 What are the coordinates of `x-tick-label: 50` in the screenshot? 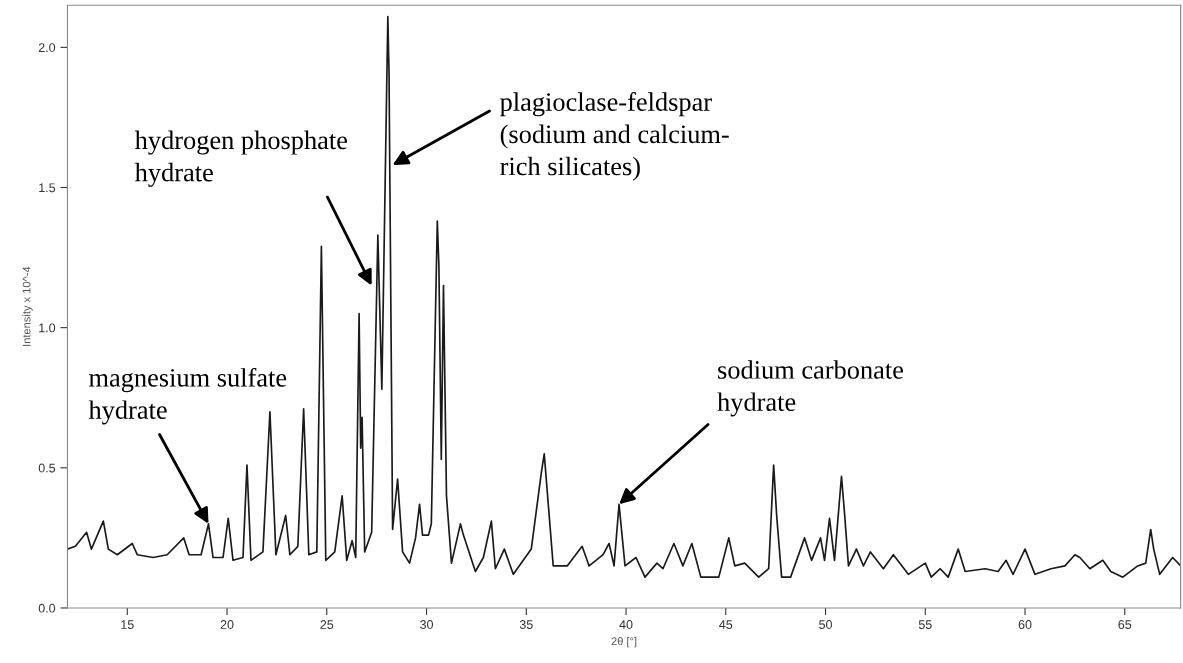 It's located at (825, 624).